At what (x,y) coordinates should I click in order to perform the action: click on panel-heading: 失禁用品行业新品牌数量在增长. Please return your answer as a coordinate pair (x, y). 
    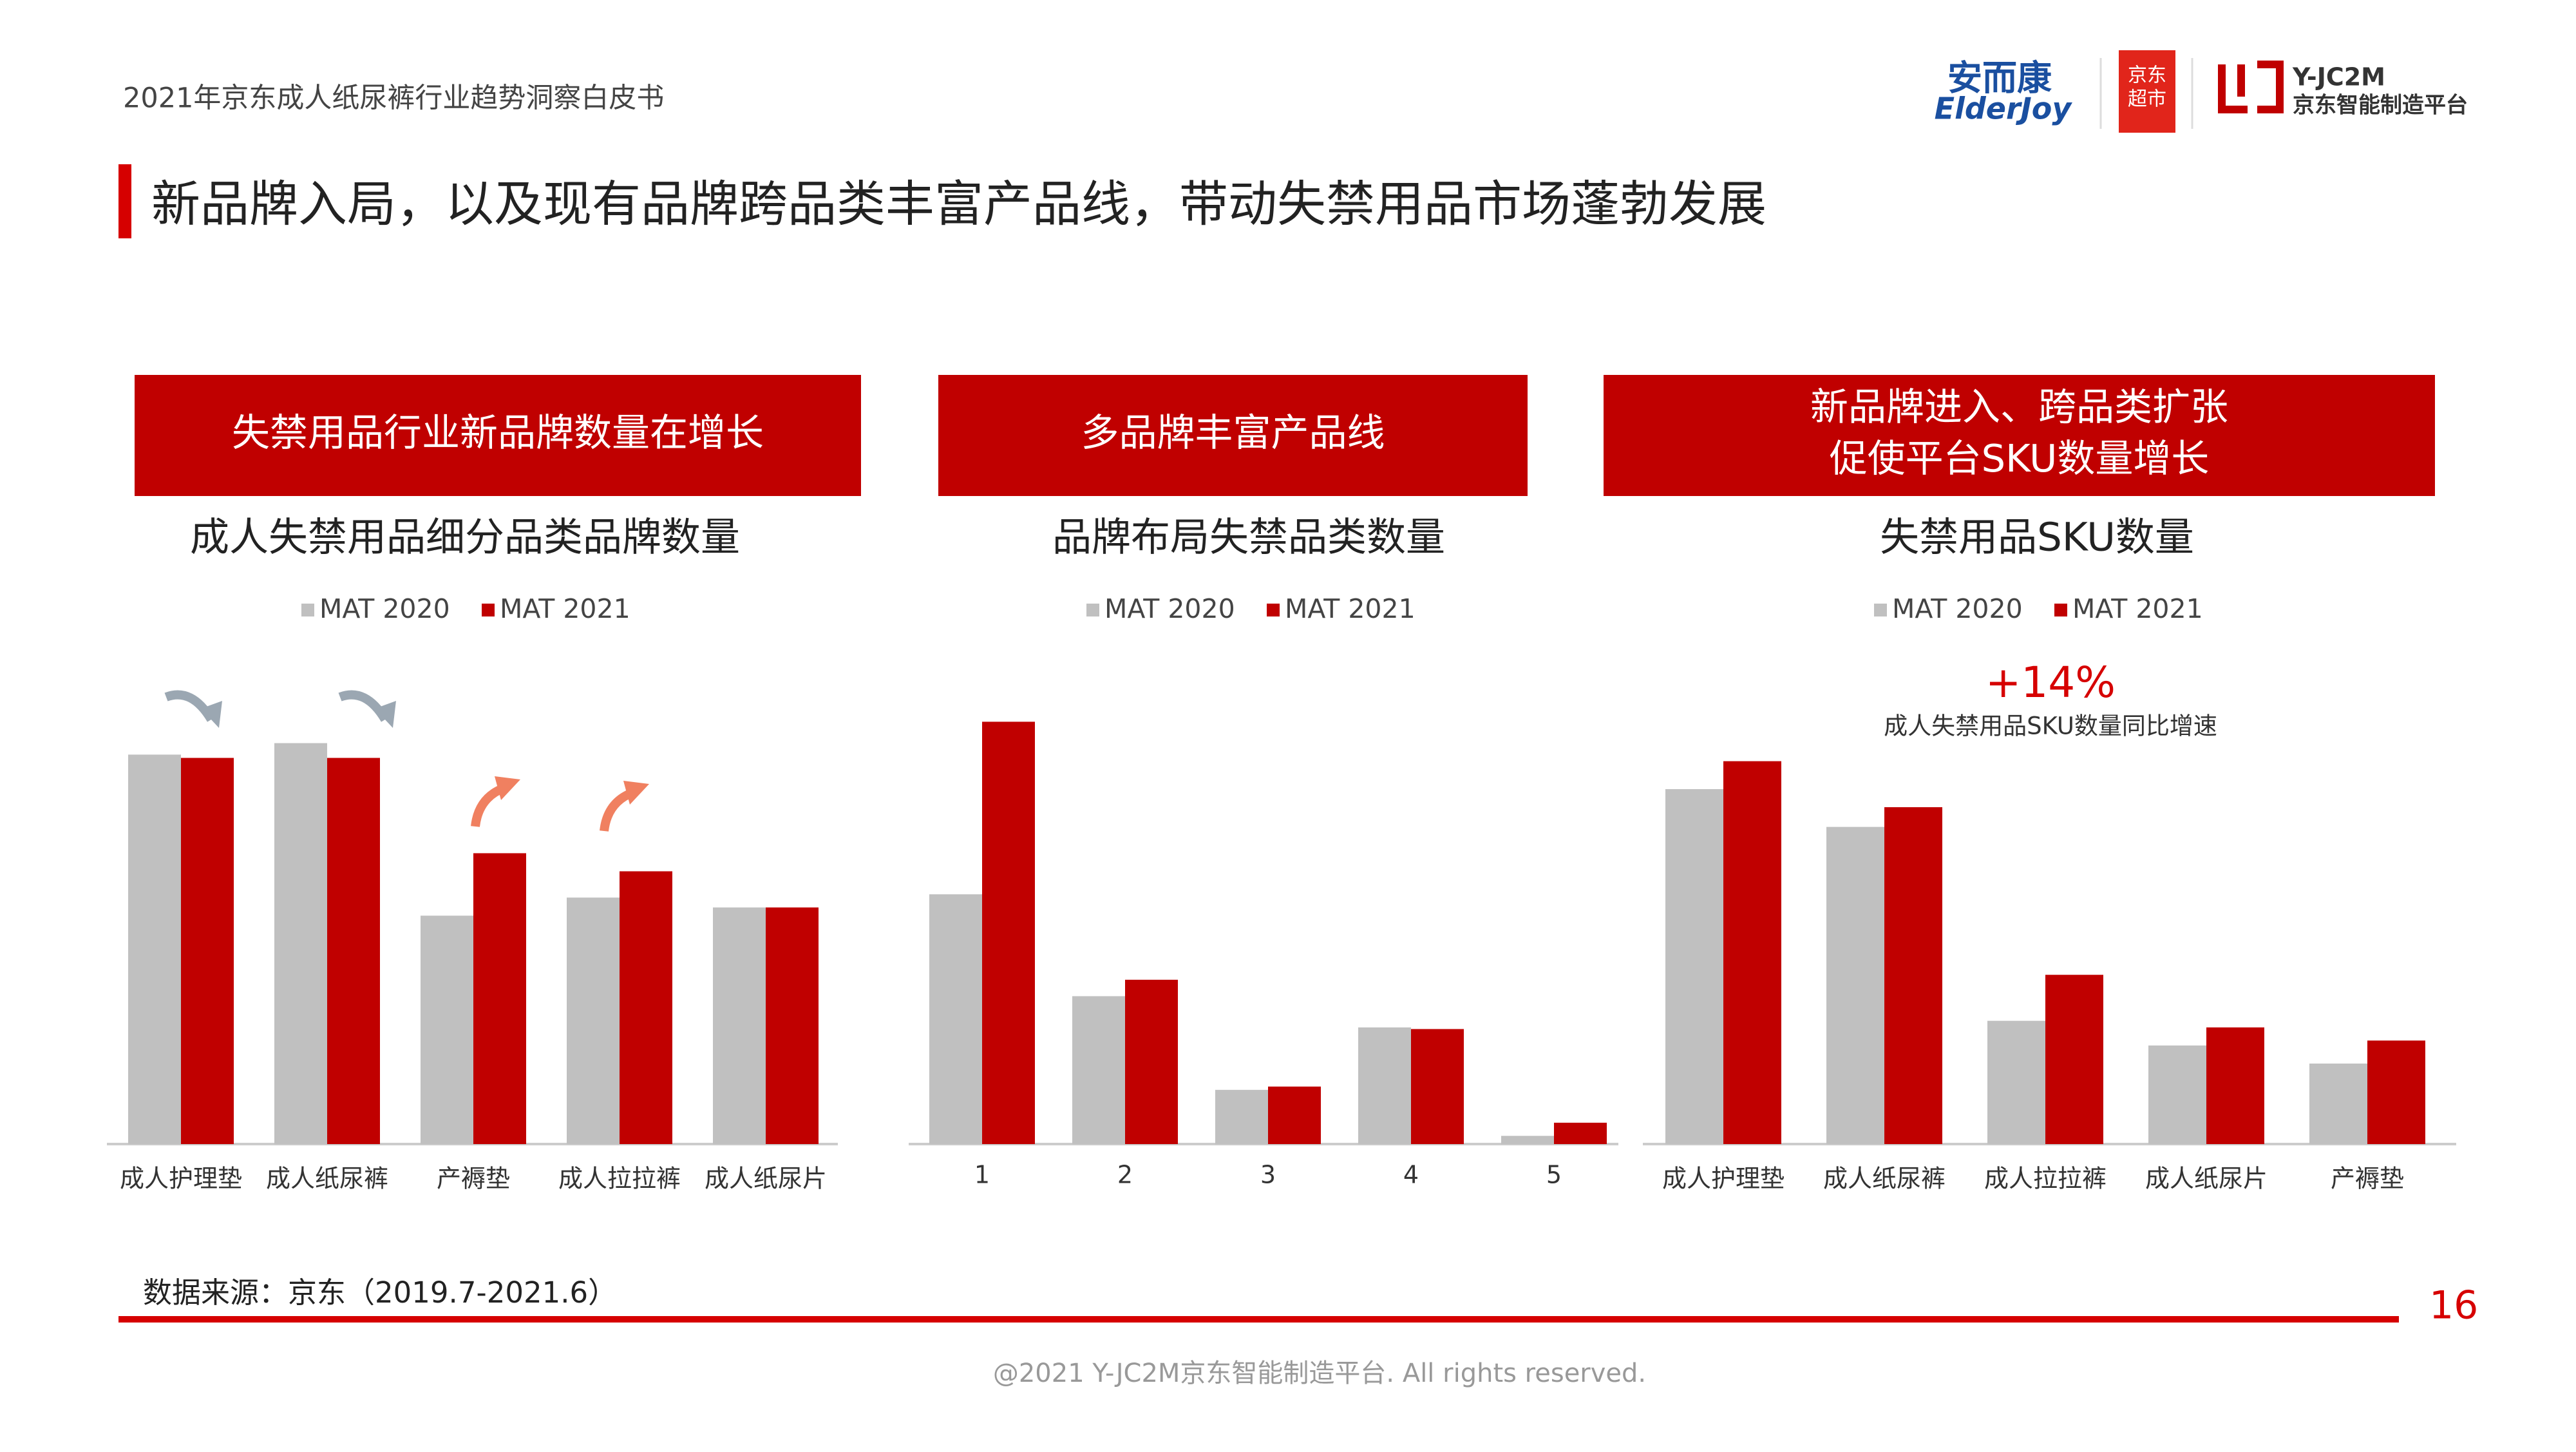
    Looking at the image, I should click on (498, 432).